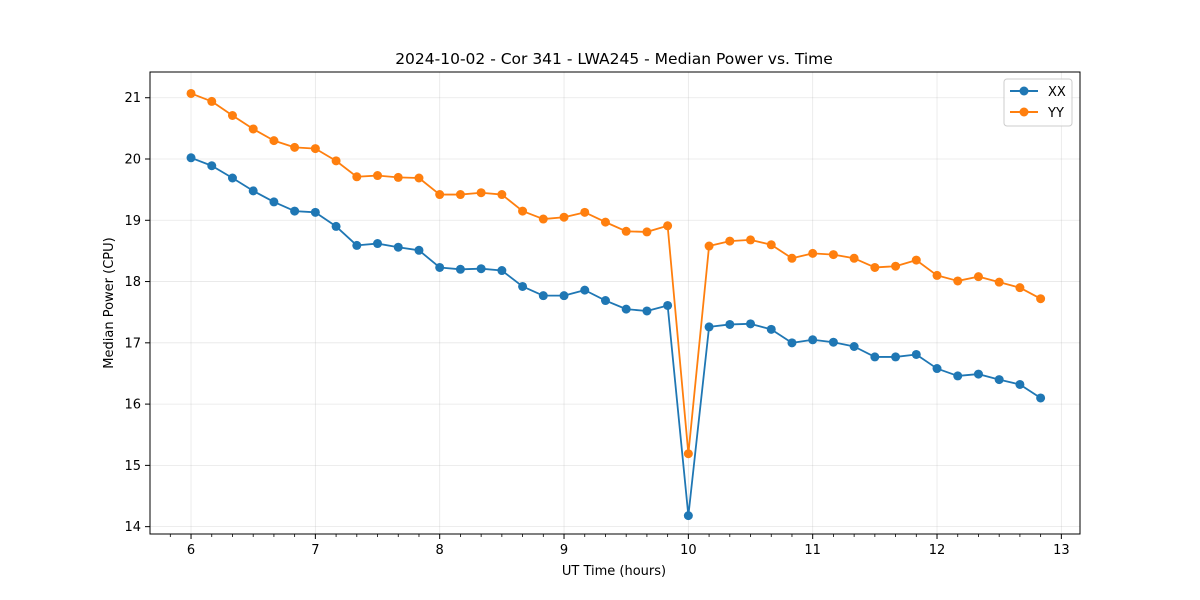  I want to click on x-axis-label: UT Time (hours), so click(614, 571).